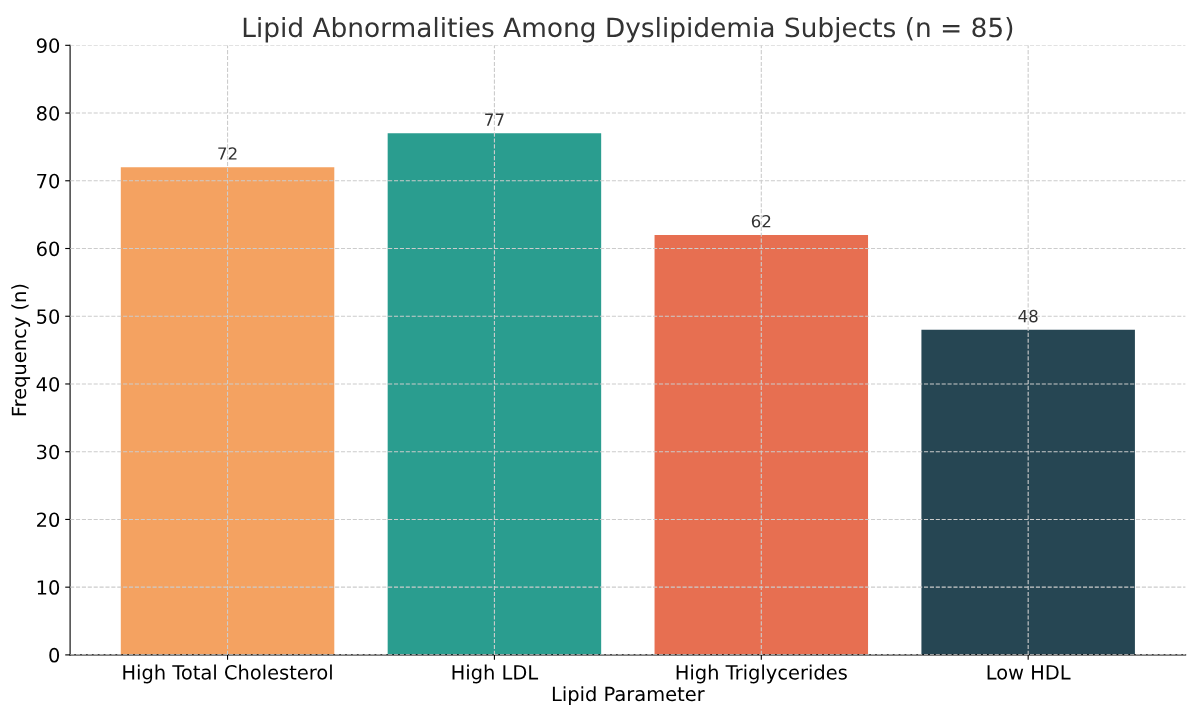  What do you see at coordinates (48, 452) in the screenshot?
I see `y-tick-label: 30` at bounding box center [48, 452].